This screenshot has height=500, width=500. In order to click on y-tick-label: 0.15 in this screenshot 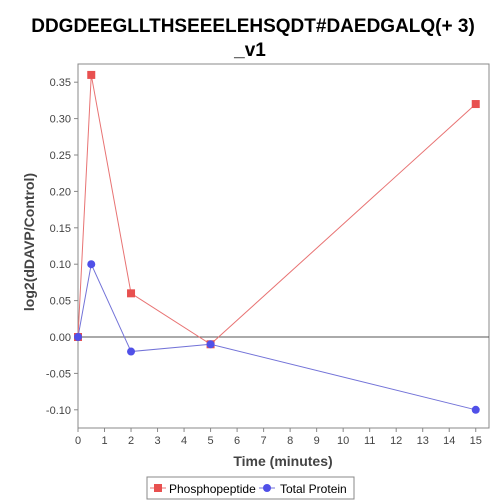, I will do `click(60, 229)`.